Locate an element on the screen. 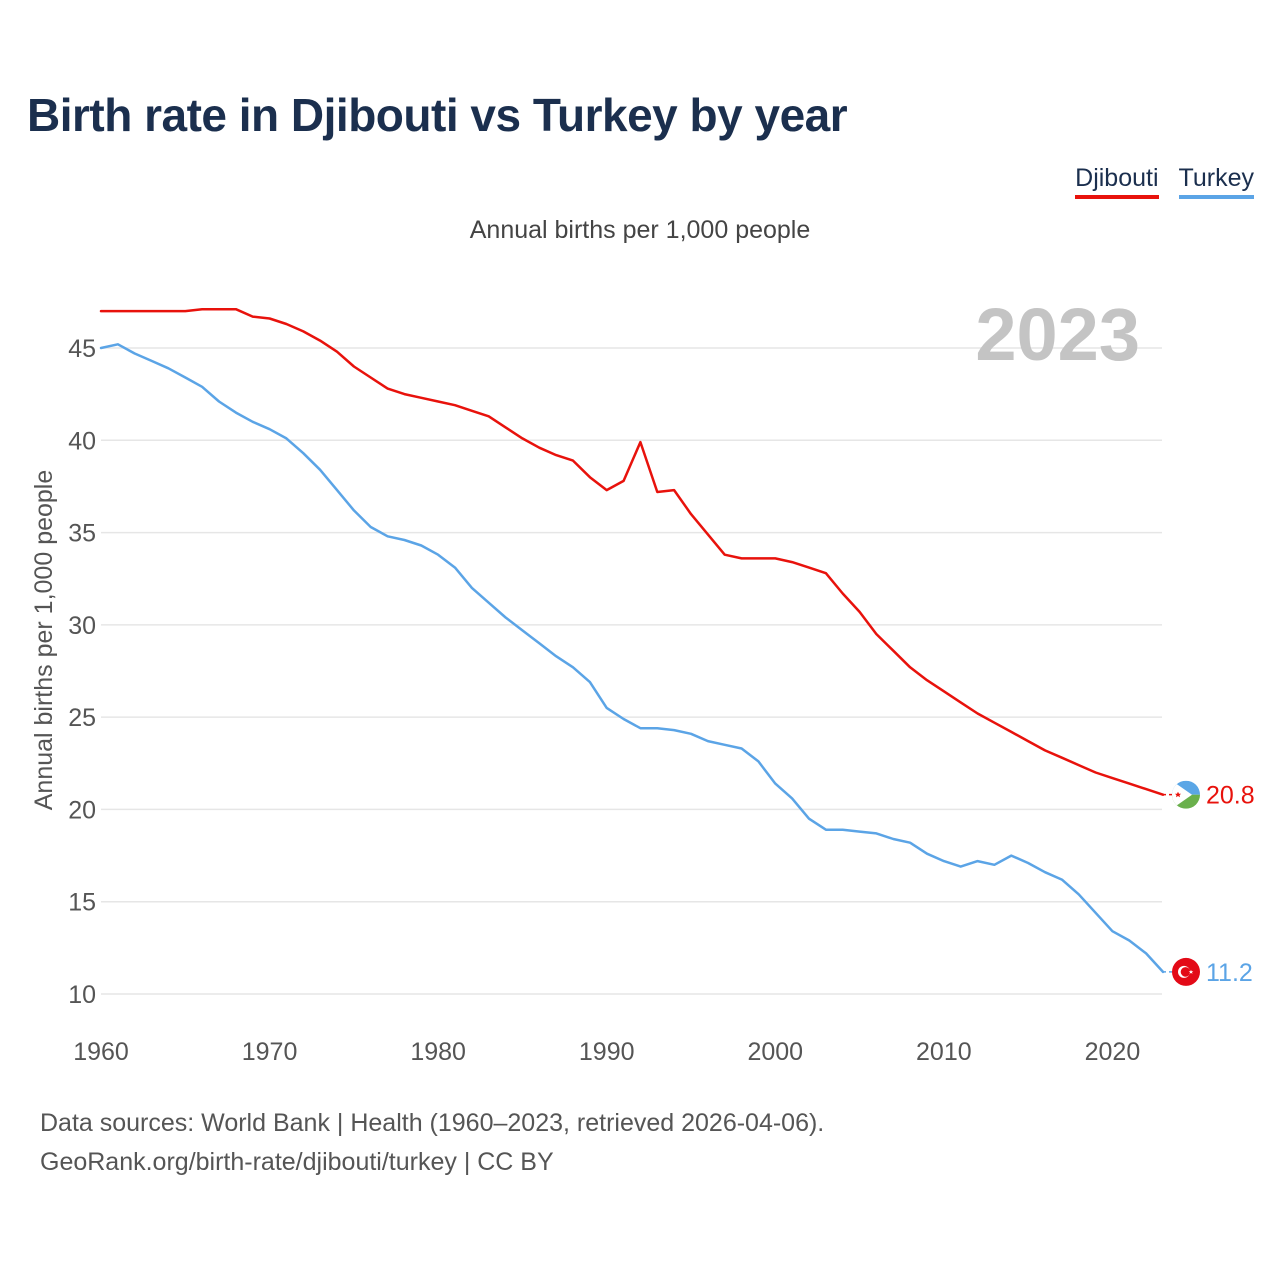 The height and width of the screenshot is (1280, 1280). year-watermark: 2023 is located at coordinates (1057, 334).